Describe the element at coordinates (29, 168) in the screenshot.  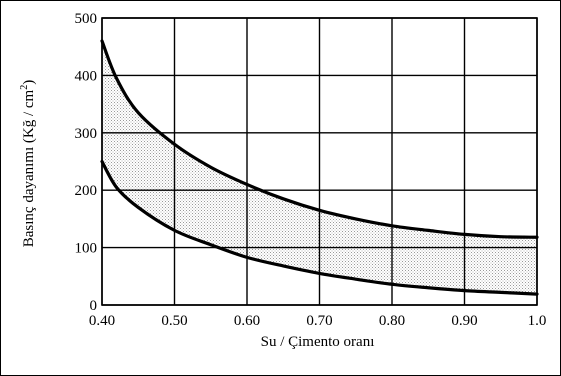
I see `y-axis-label-main: Basınç dayanımı (Kğ / cm` at that location.